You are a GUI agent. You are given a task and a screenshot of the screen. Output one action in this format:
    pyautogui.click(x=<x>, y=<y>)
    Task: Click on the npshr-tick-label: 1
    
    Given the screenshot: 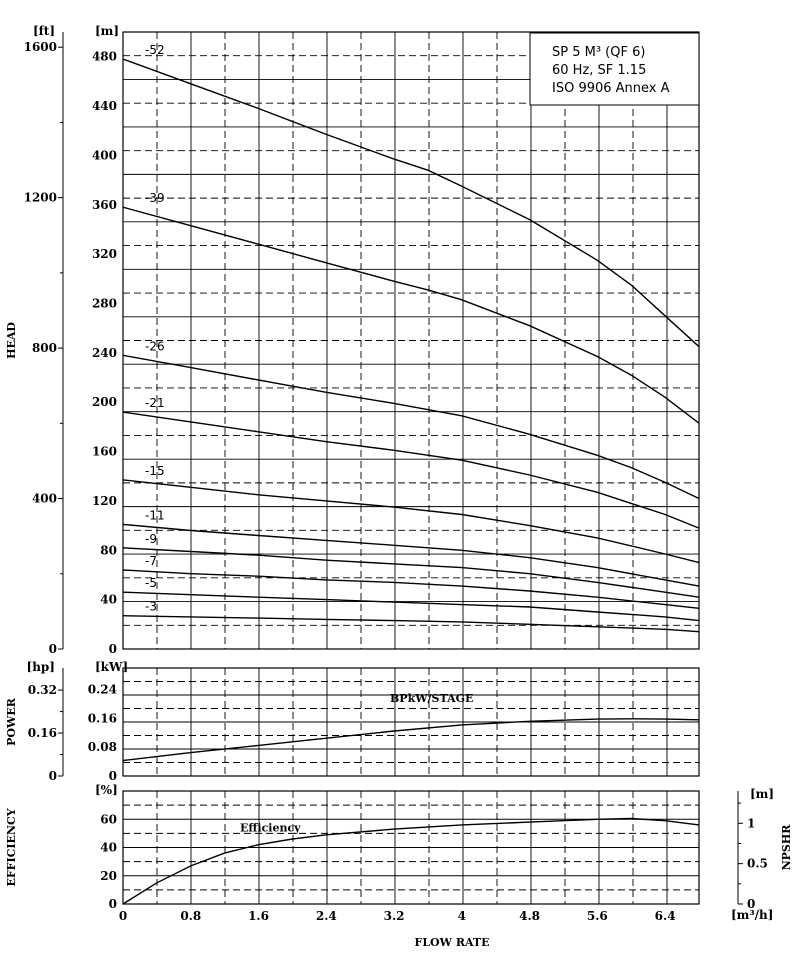 What is the action you would take?
    pyautogui.click(x=751, y=823)
    